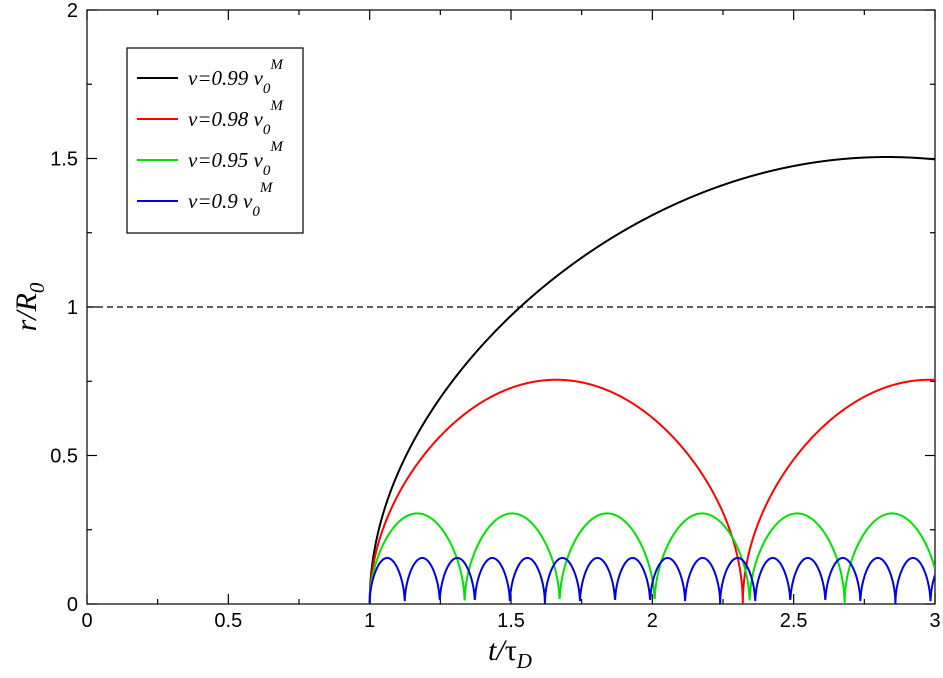  Describe the element at coordinates (369, 621) in the screenshot. I see `x-tick-label: 1` at that location.